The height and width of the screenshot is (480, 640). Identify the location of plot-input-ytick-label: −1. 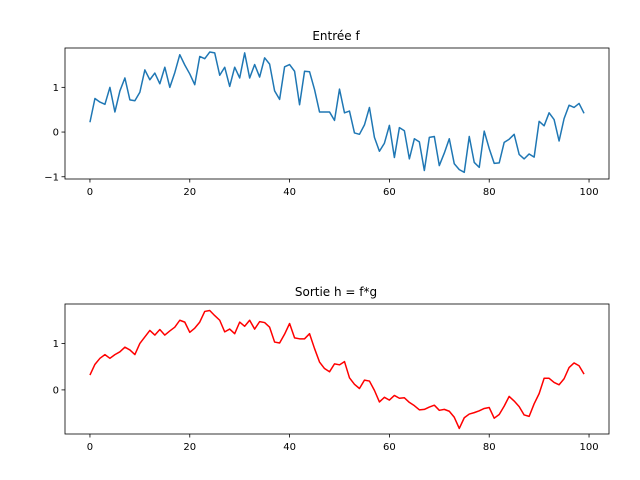
(51, 177).